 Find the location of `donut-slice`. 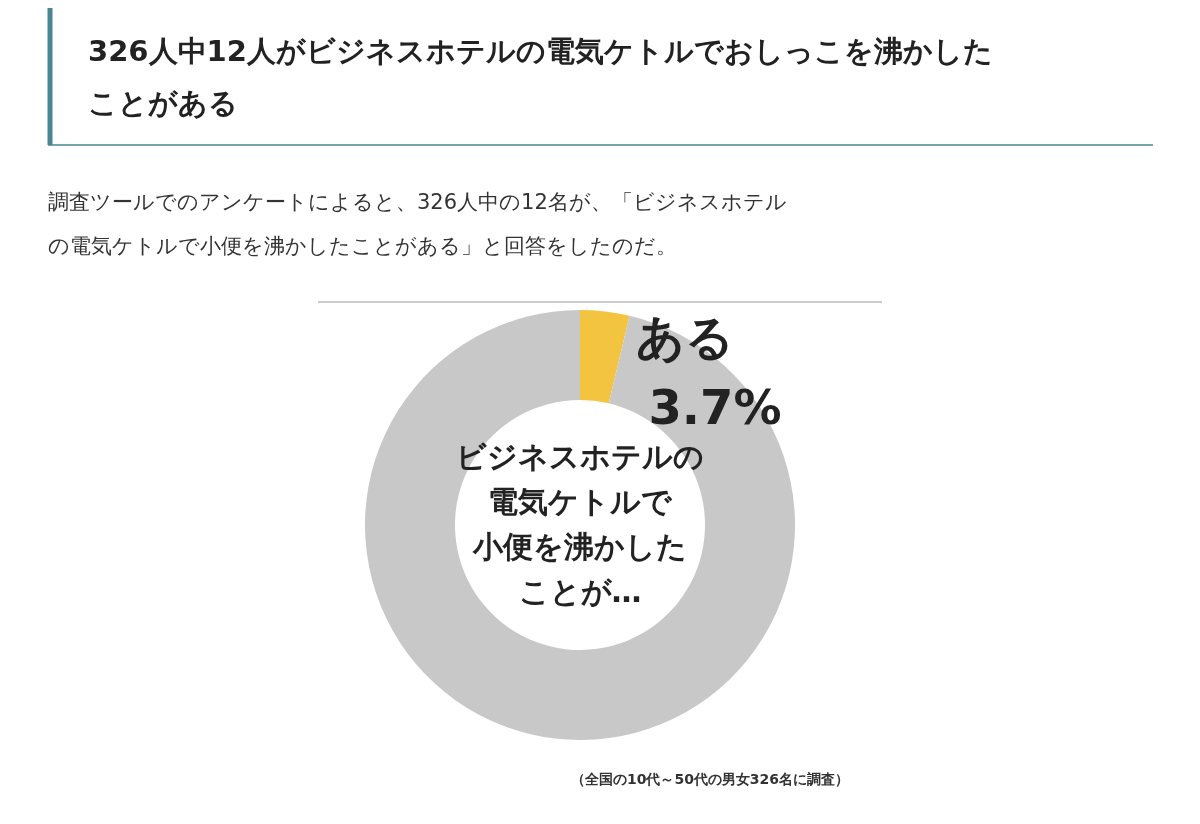

donut-slice is located at coordinates (605, 357).